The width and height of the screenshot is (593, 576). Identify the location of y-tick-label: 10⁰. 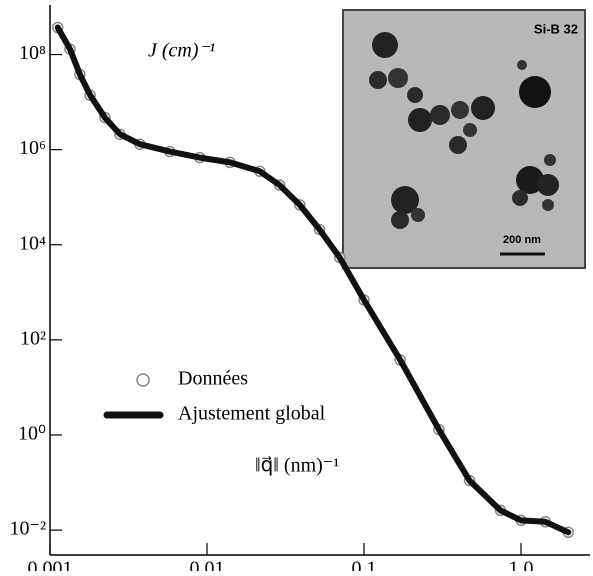
(32, 434).